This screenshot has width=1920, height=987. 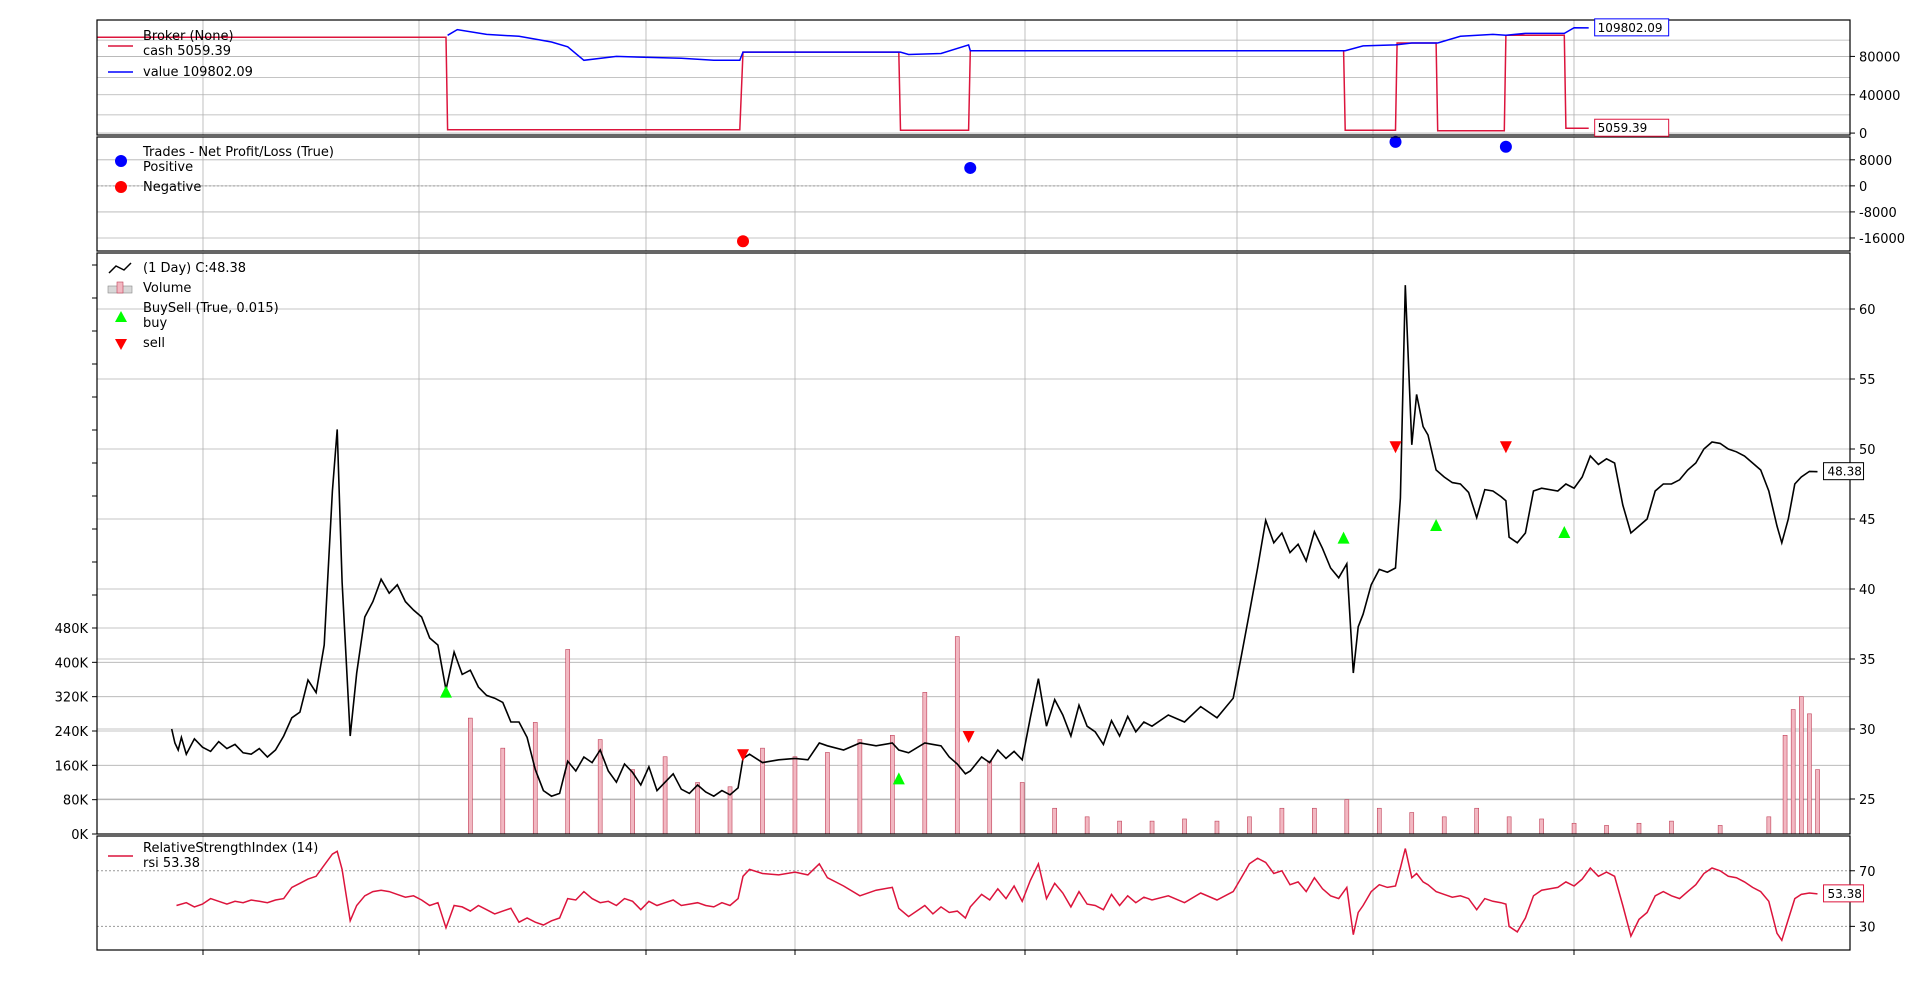 What do you see at coordinates (1875, 161) in the screenshot?
I see `y-tick-label: 8000` at bounding box center [1875, 161].